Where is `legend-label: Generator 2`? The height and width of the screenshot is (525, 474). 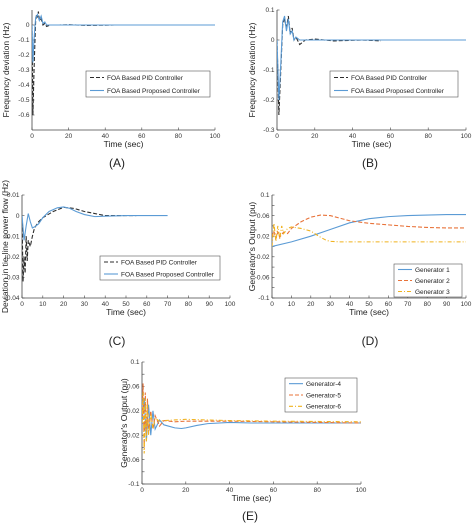 legend-label: Generator 2 is located at coordinates (432, 281).